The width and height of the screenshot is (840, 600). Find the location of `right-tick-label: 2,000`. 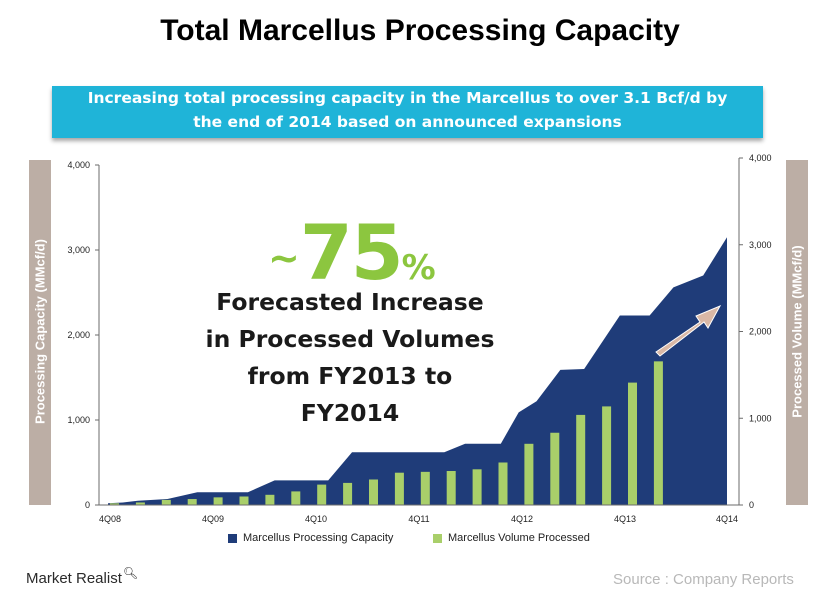

right-tick-label: 2,000 is located at coordinates (760, 332).